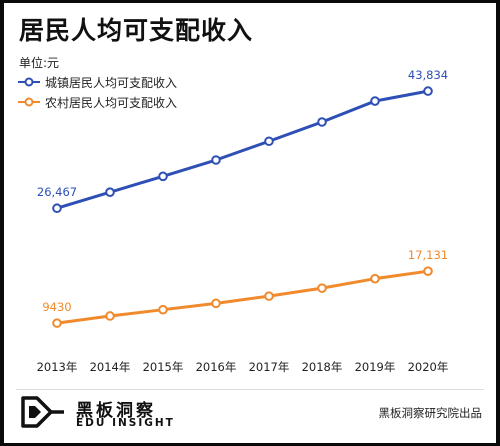 The width and height of the screenshot is (500, 446). What do you see at coordinates (136, 30) in the screenshot?
I see `chart-title: 居民人均可支配收入` at bounding box center [136, 30].